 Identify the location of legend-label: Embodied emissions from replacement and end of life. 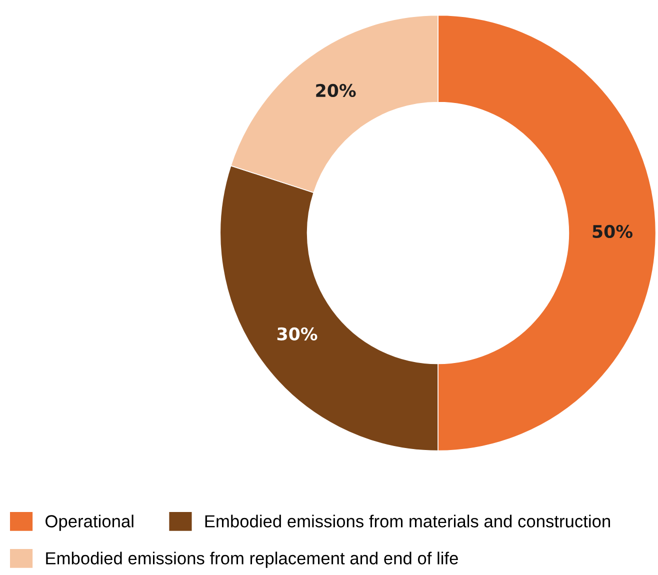
(252, 560).